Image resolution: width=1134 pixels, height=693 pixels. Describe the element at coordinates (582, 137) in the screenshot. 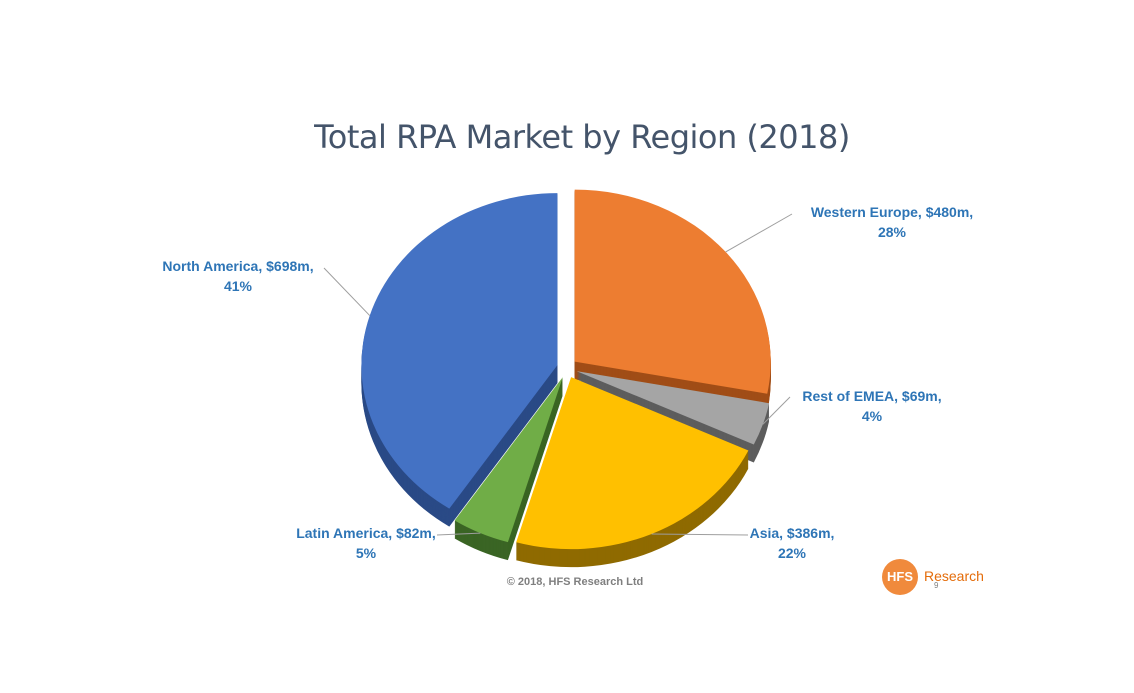

I see `chart-title: Total RPA Market by Region (2018)` at that location.